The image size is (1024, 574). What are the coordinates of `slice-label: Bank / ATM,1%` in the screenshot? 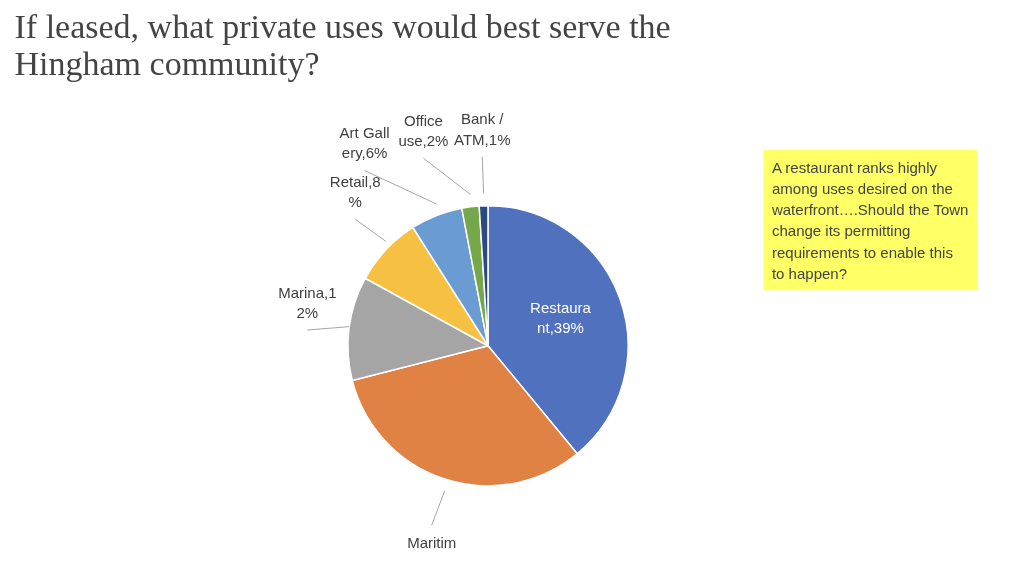 It's located at (482, 129).